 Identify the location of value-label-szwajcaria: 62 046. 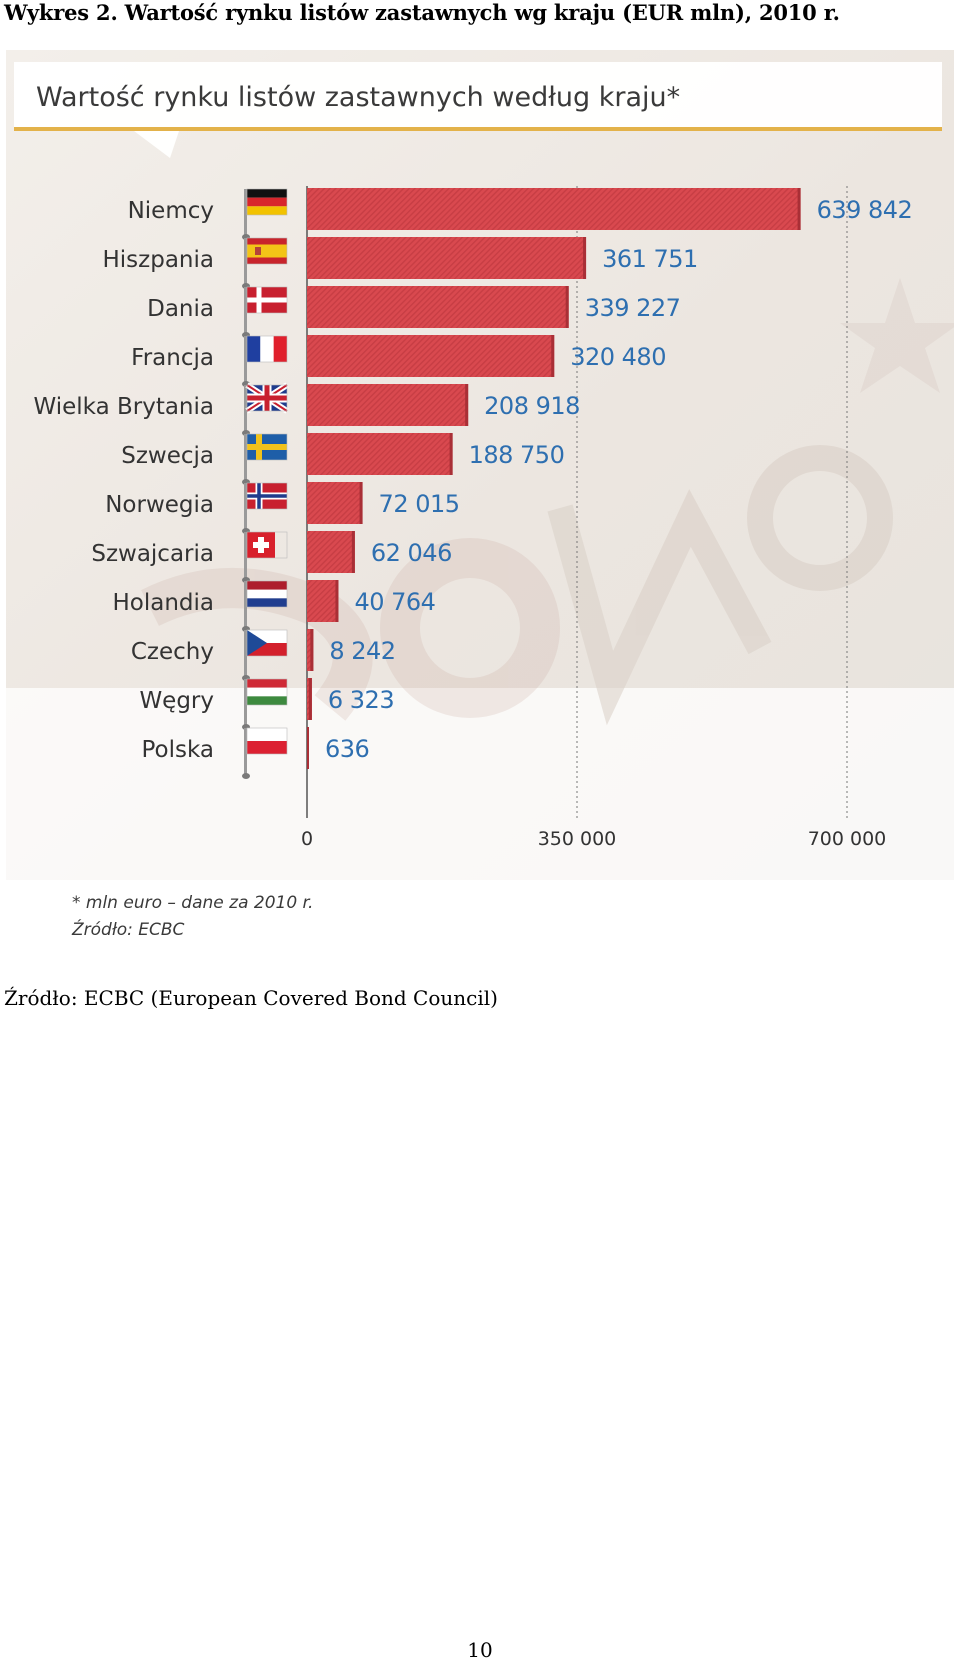
(411, 553).